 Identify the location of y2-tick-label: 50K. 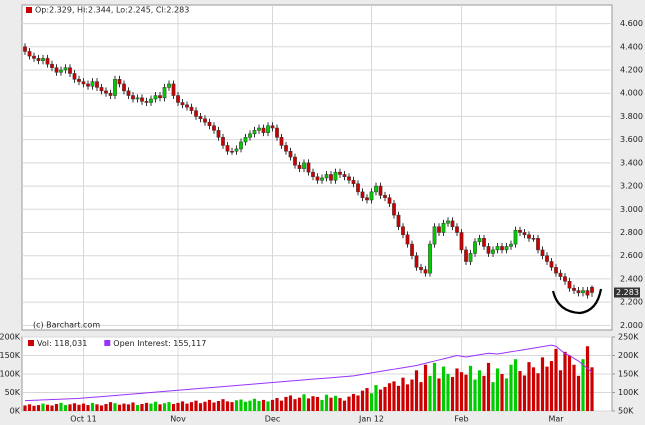
(626, 411).